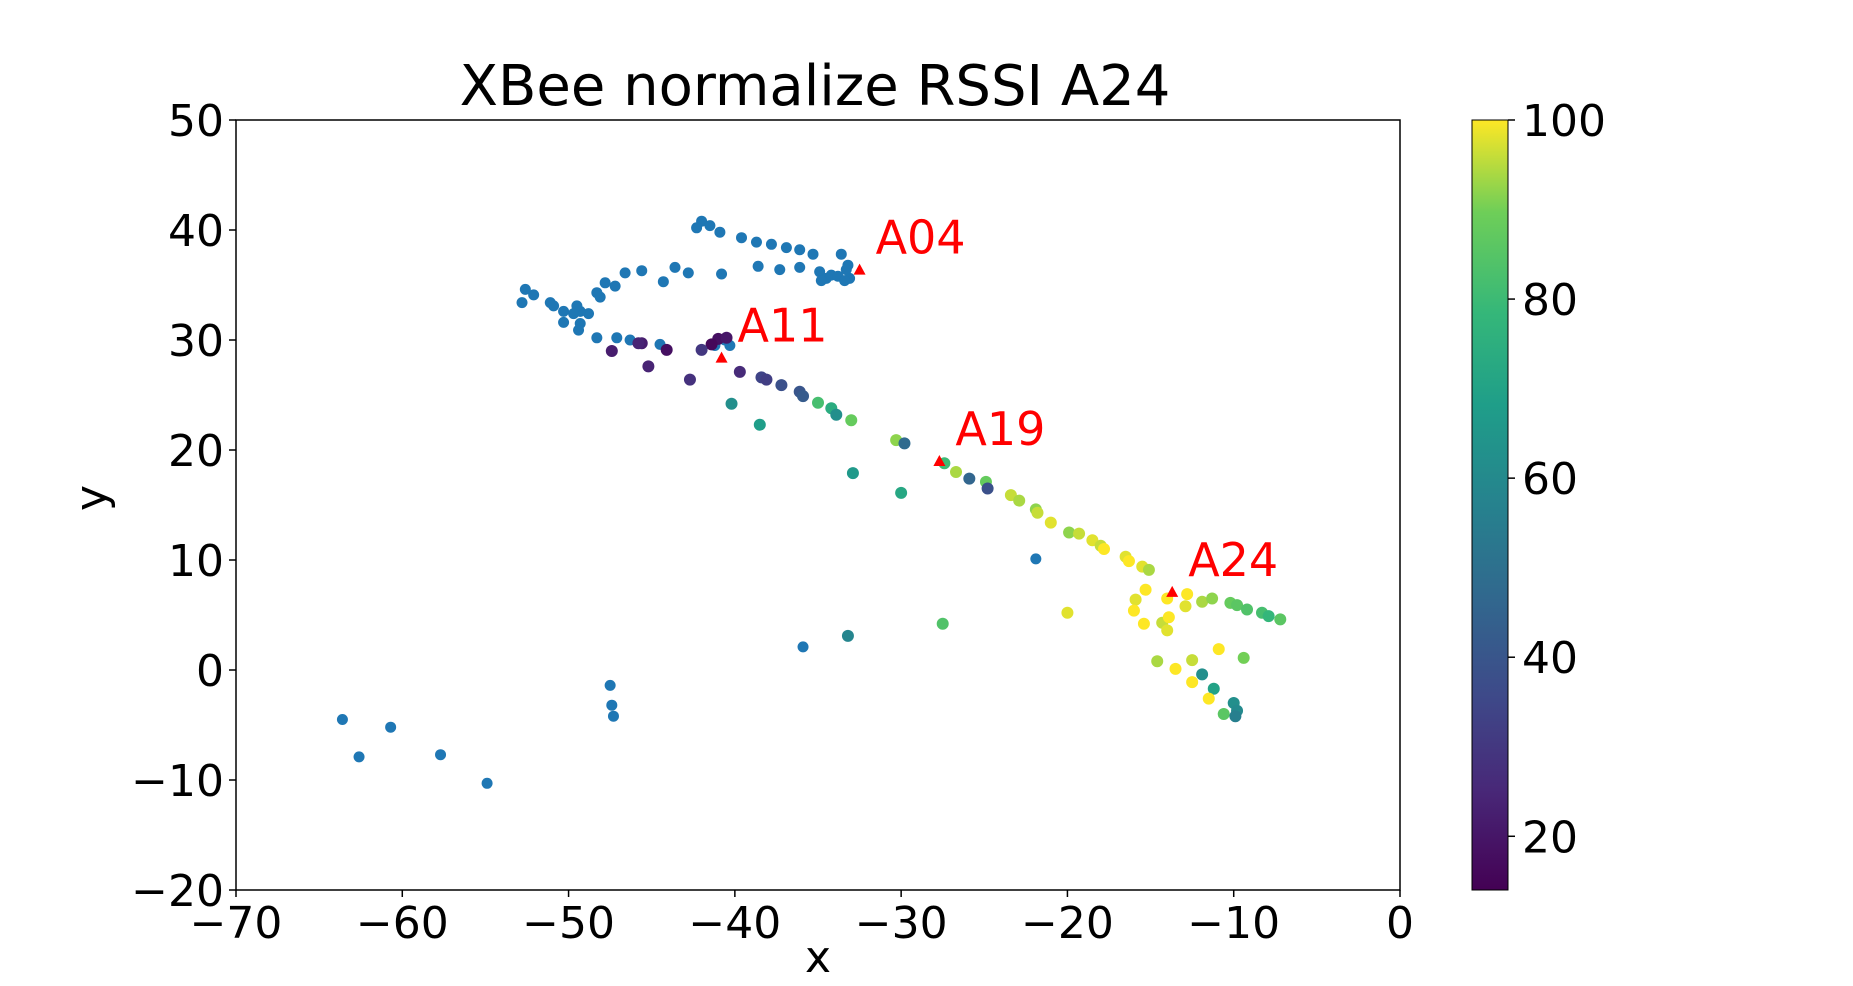 The image size is (1853, 986). What do you see at coordinates (210, 671) in the screenshot?
I see `y-tick-label: 0` at bounding box center [210, 671].